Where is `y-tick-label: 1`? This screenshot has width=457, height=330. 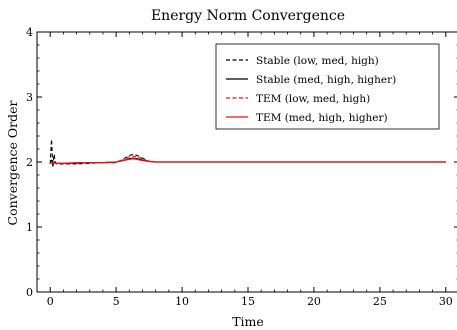
y-tick-label: 1 is located at coordinates (29, 227).